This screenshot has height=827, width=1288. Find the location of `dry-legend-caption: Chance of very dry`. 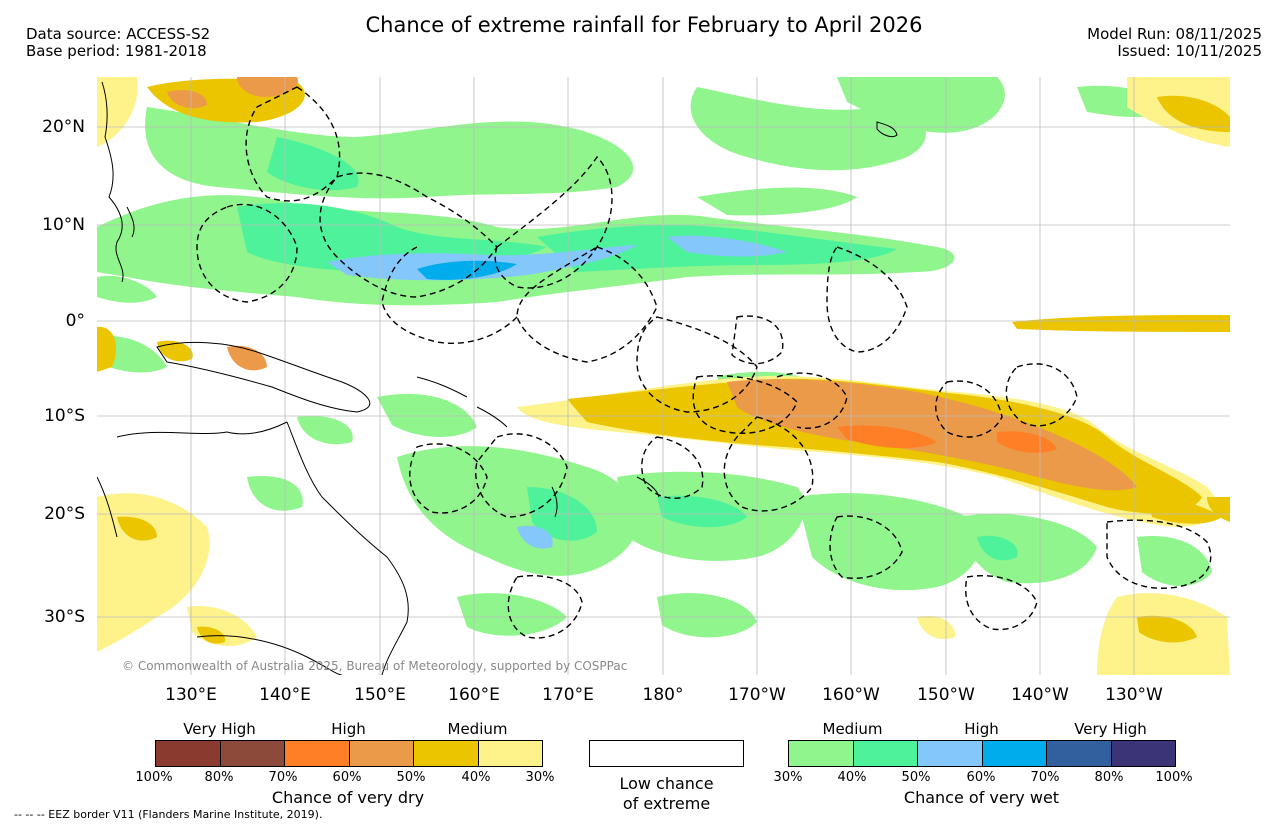

dry-legend-caption: Chance of very dry is located at coordinates (348, 797).